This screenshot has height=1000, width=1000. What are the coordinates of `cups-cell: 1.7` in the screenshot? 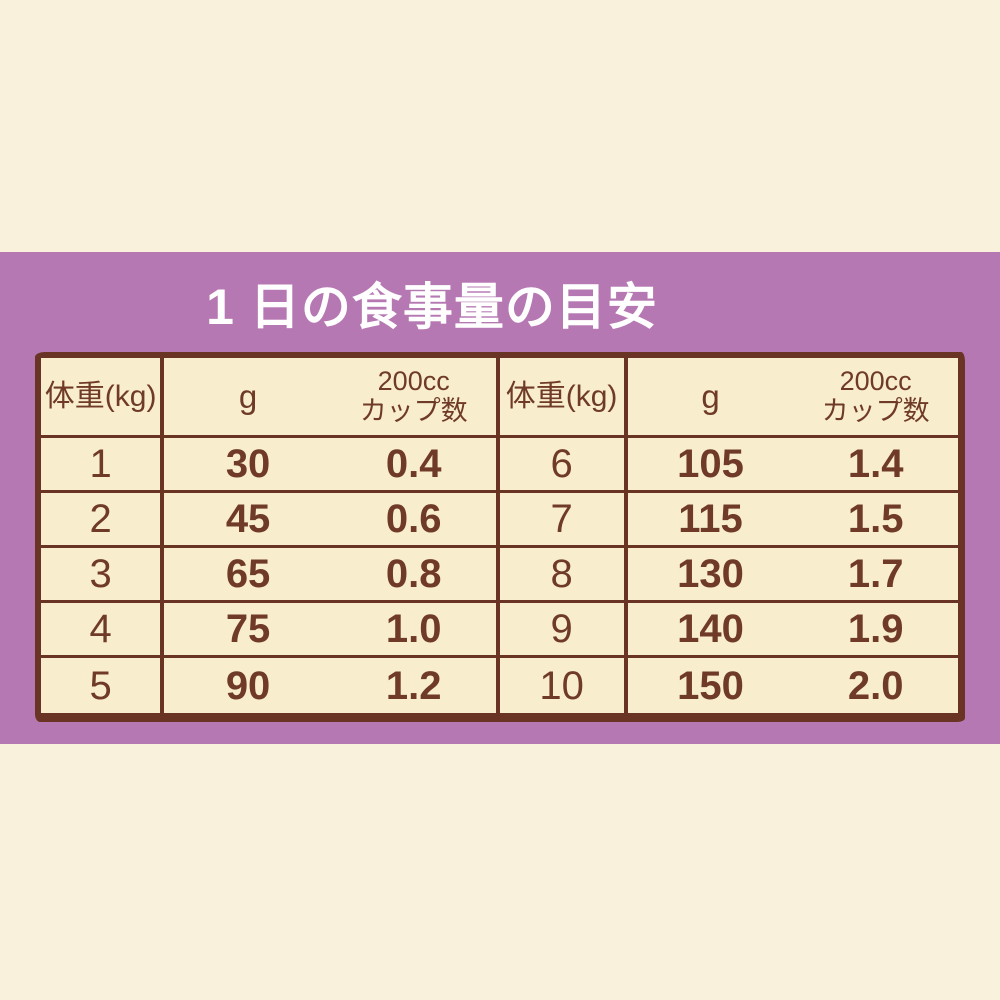 It's located at (875, 575).